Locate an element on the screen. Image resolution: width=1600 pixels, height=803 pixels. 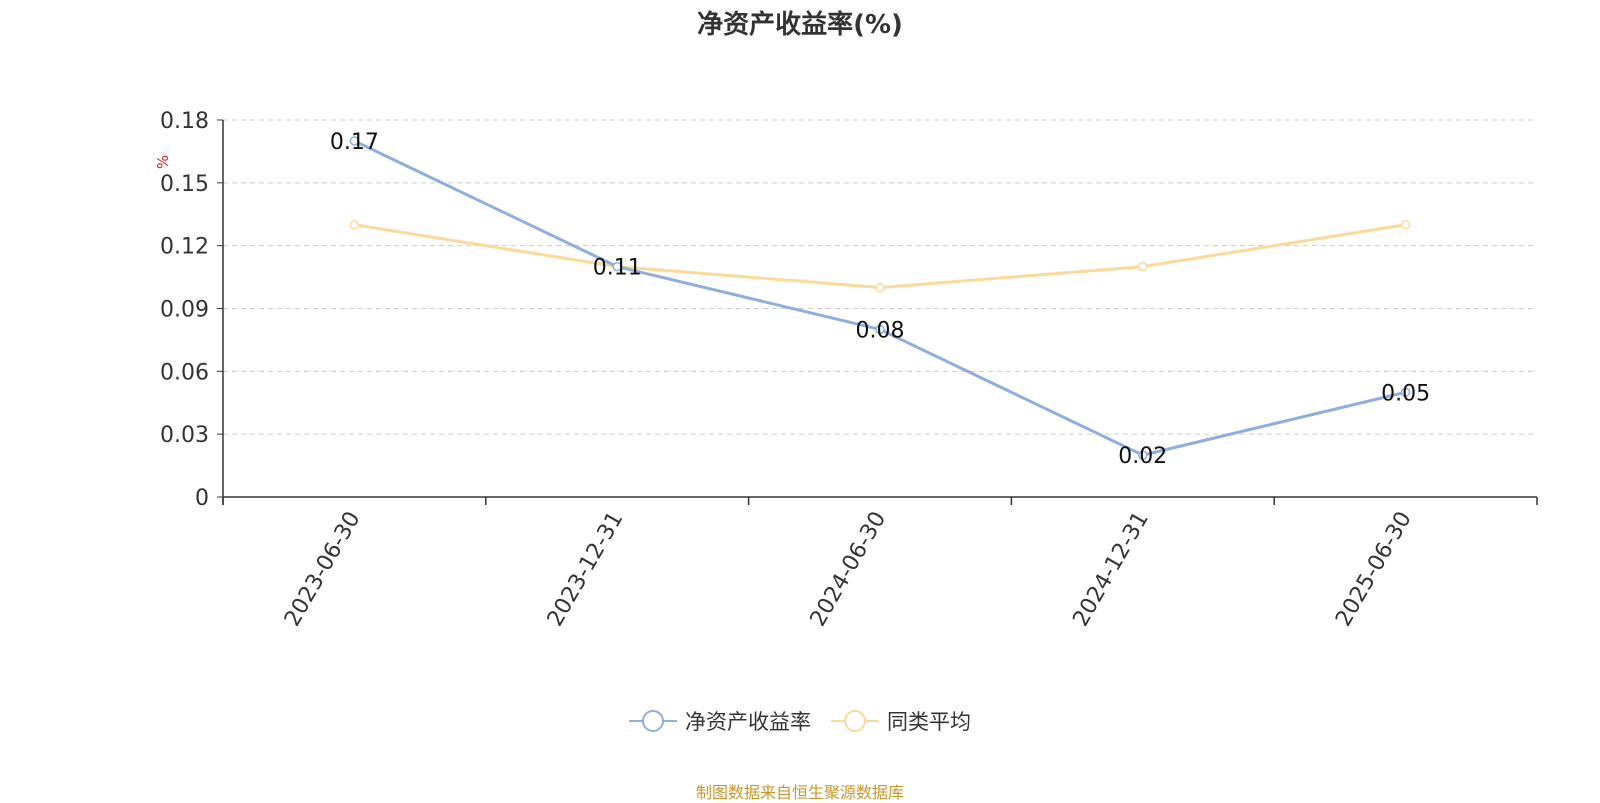
data-label: 0.08 is located at coordinates (880, 330).